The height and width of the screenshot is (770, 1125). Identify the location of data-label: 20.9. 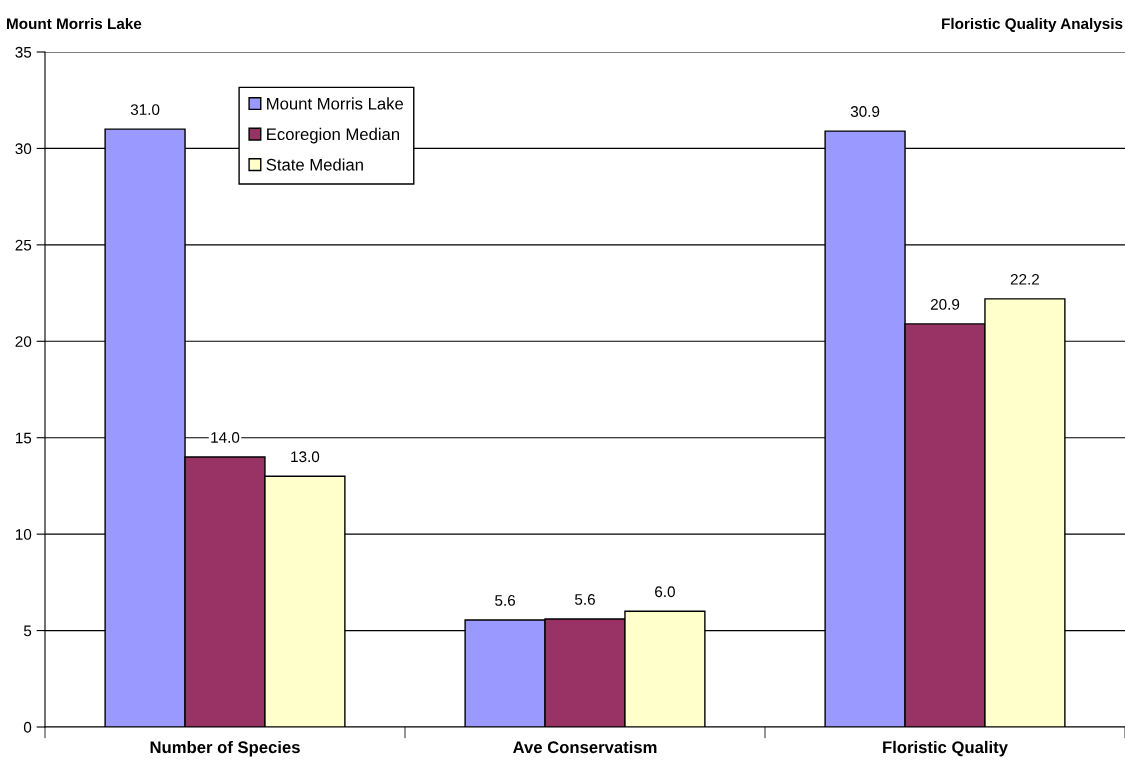
(945, 304).